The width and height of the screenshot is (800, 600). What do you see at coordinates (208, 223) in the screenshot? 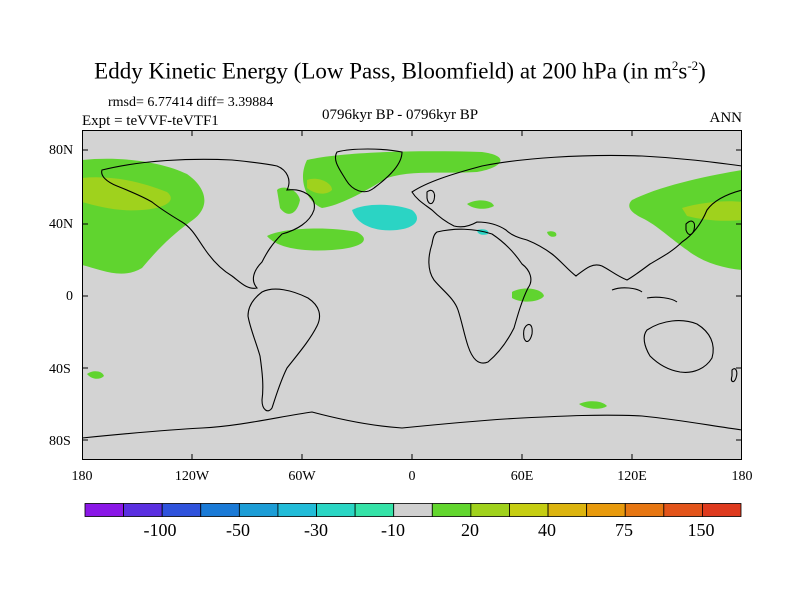
I see `coast-north-america` at bounding box center [208, 223].